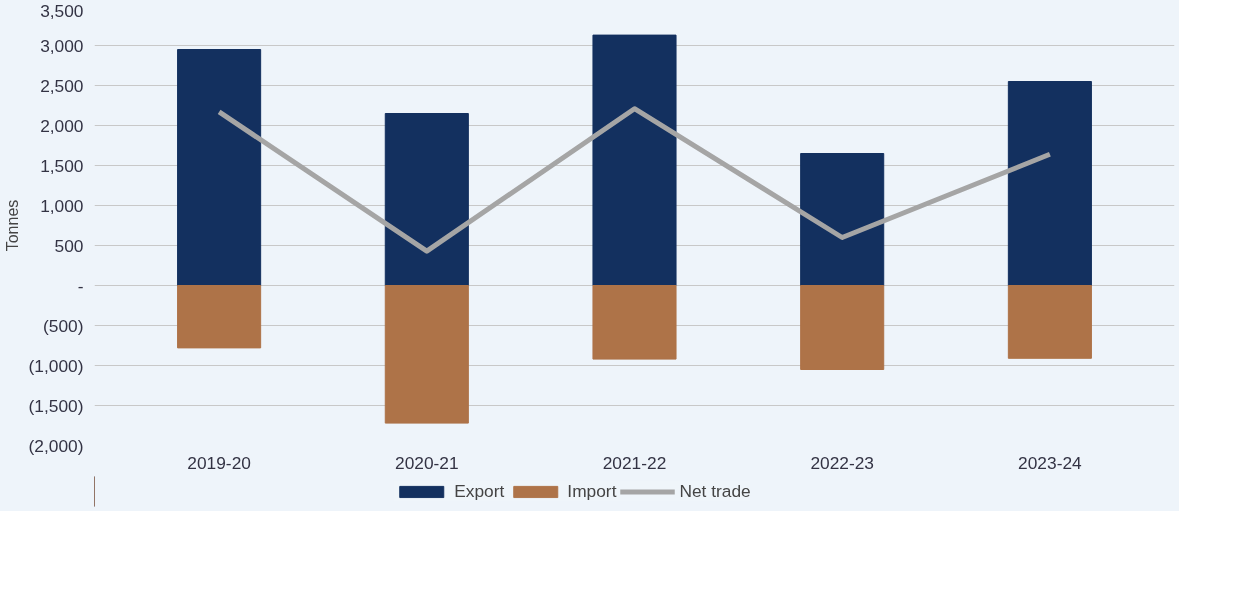 The height and width of the screenshot is (596, 1240). Describe the element at coordinates (56, 405) in the screenshot. I see `y-tick-label: (1,500)` at that location.